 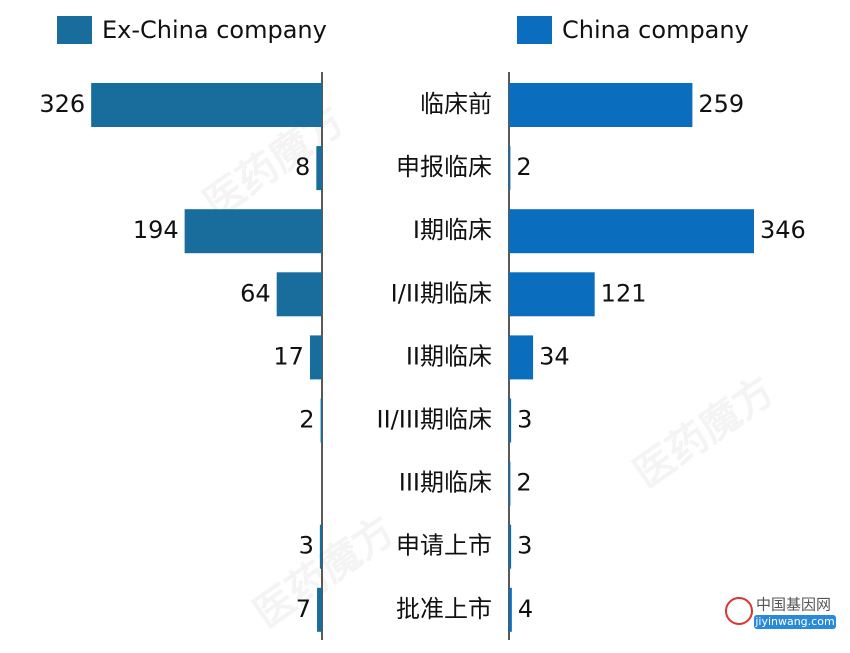 What do you see at coordinates (303, 609) in the screenshot?
I see `value-label: 7` at bounding box center [303, 609].